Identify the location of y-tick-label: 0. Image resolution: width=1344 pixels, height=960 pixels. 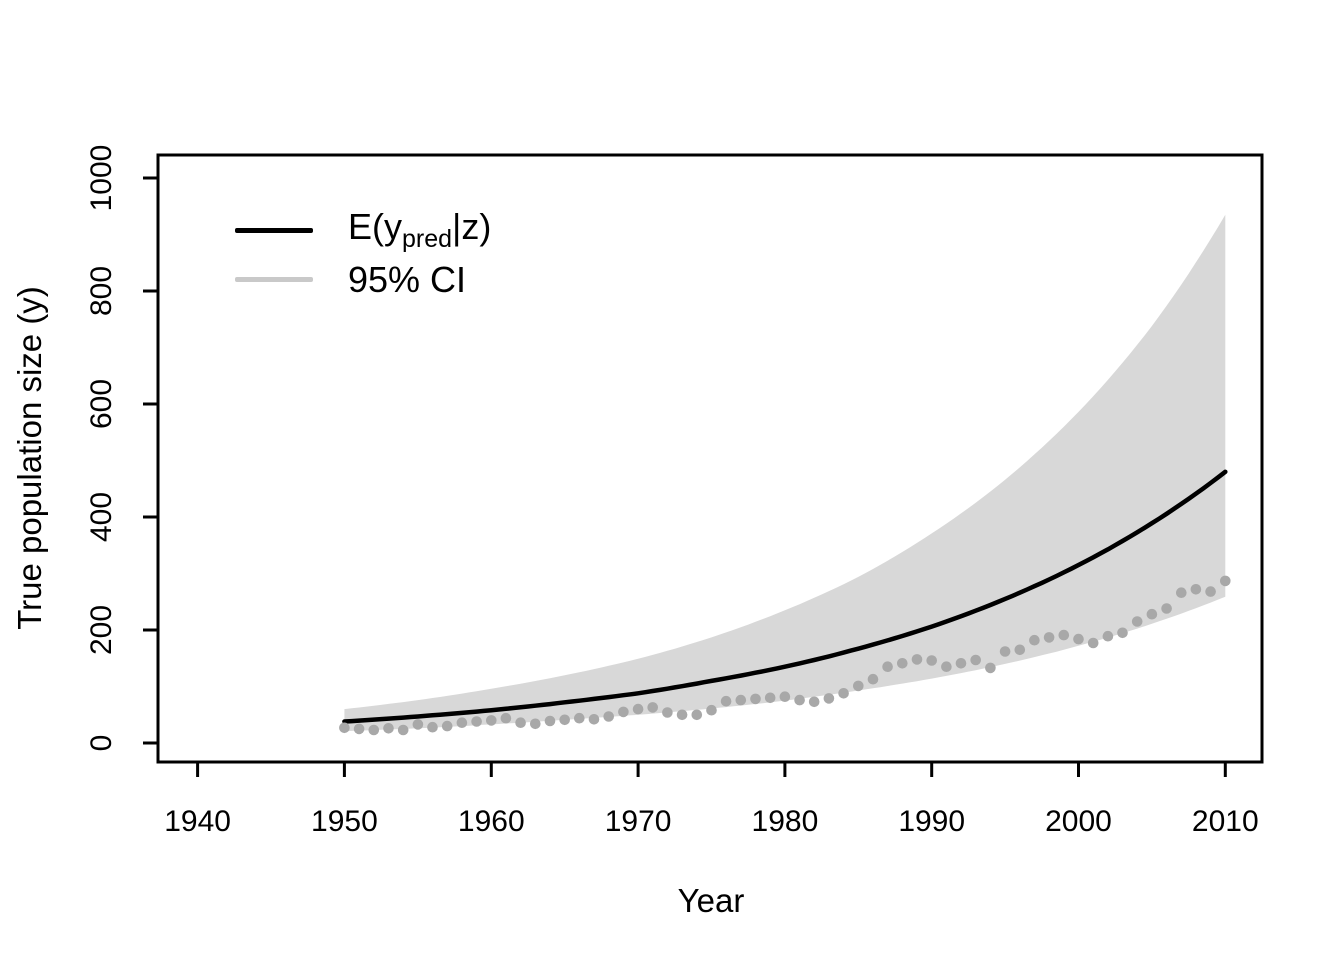
(101, 743).